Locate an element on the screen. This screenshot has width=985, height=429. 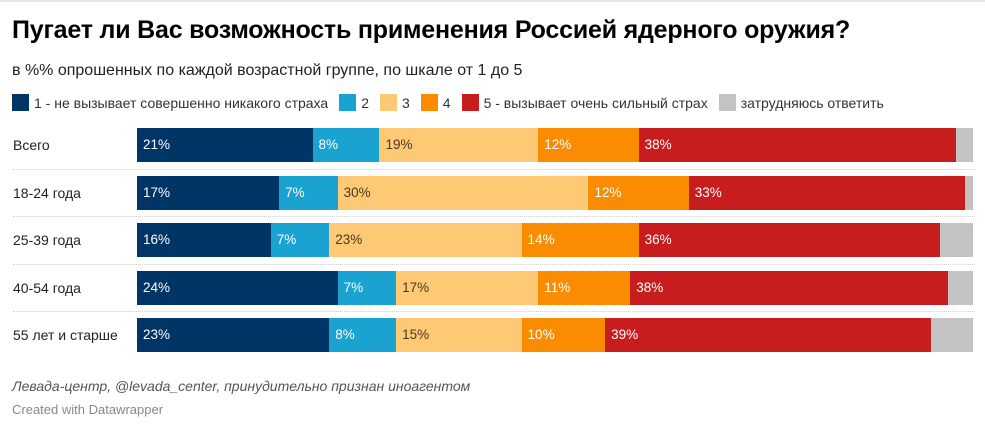
bar-segment: 21% is located at coordinates (225, 145).